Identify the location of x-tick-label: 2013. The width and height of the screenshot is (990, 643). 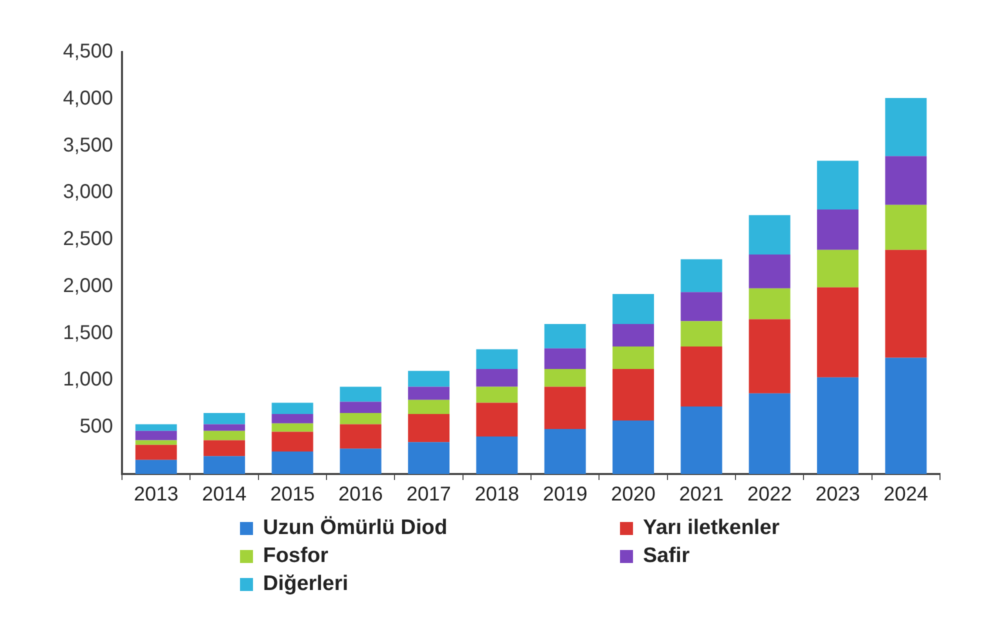
(156, 495).